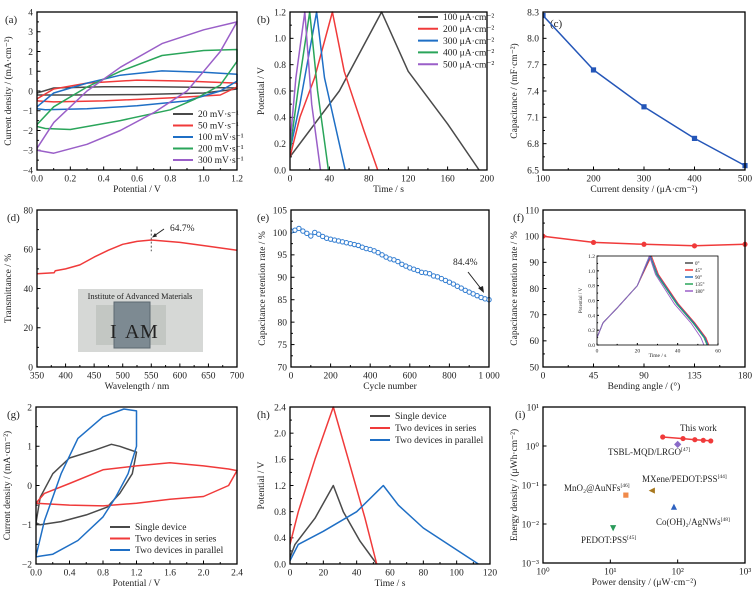  Describe the element at coordinates (651, 490) in the screenshot. I see `data-point-triangle-left` at that location.